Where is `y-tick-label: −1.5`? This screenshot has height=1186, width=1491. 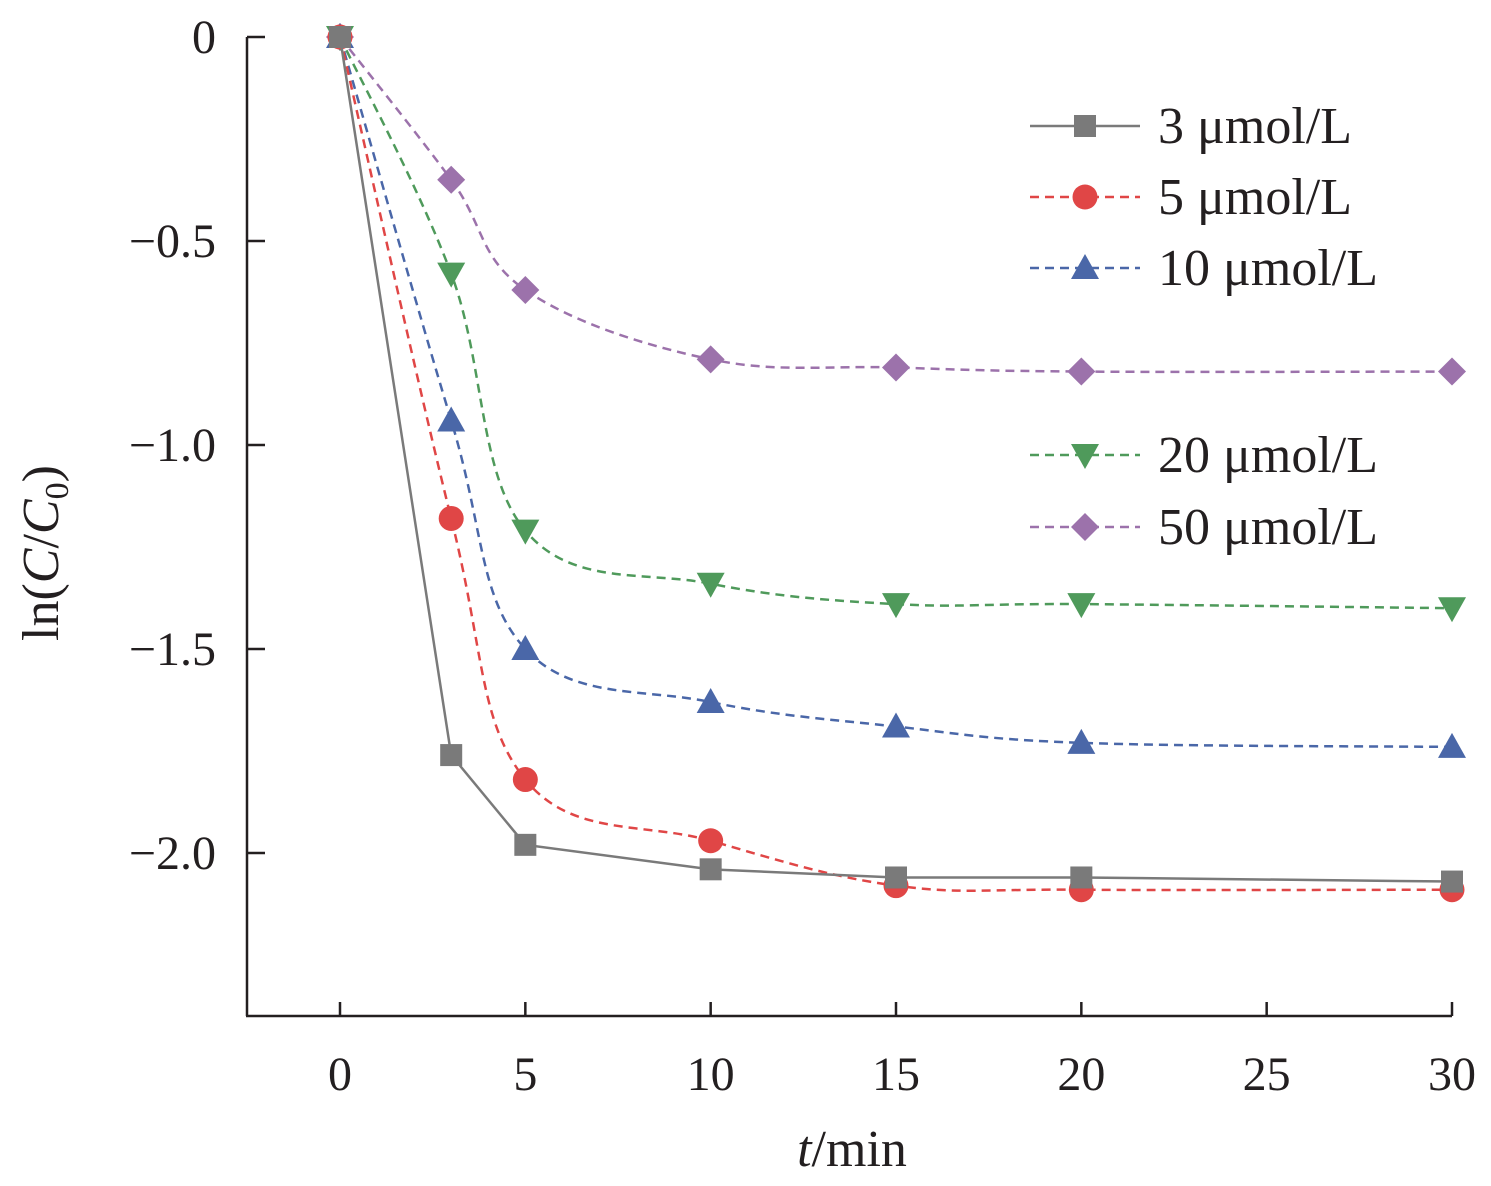 y-tick-label: −1.5 is located at coordinates (172, 649).